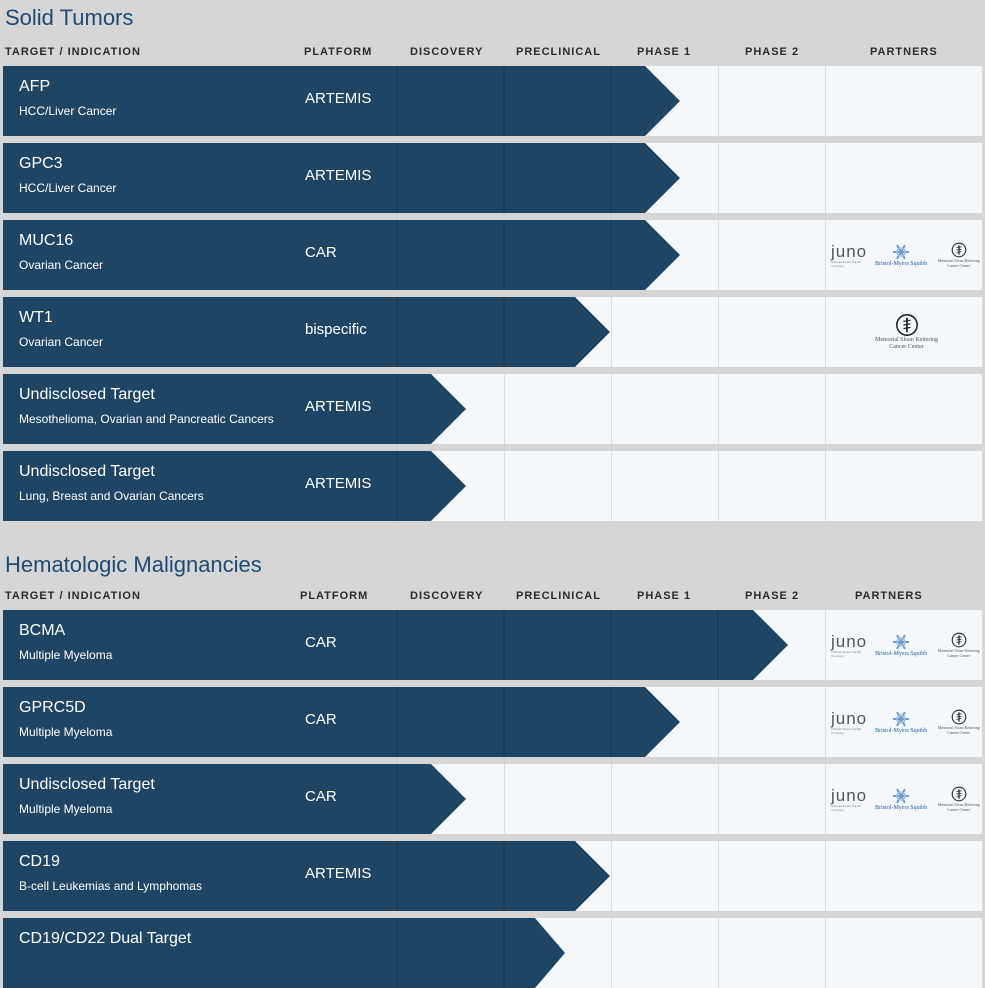  I want to click on pipeline-row: AFP HCC/Liver Cancer ARTEMIS, so click(492, 101).